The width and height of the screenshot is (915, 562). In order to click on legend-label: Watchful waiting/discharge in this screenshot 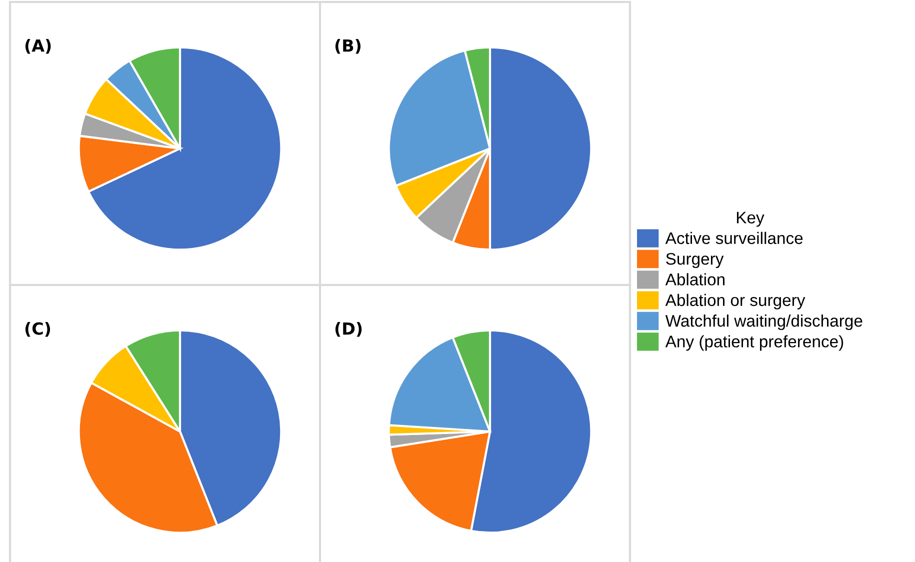, I will do `click(763, 322)`.